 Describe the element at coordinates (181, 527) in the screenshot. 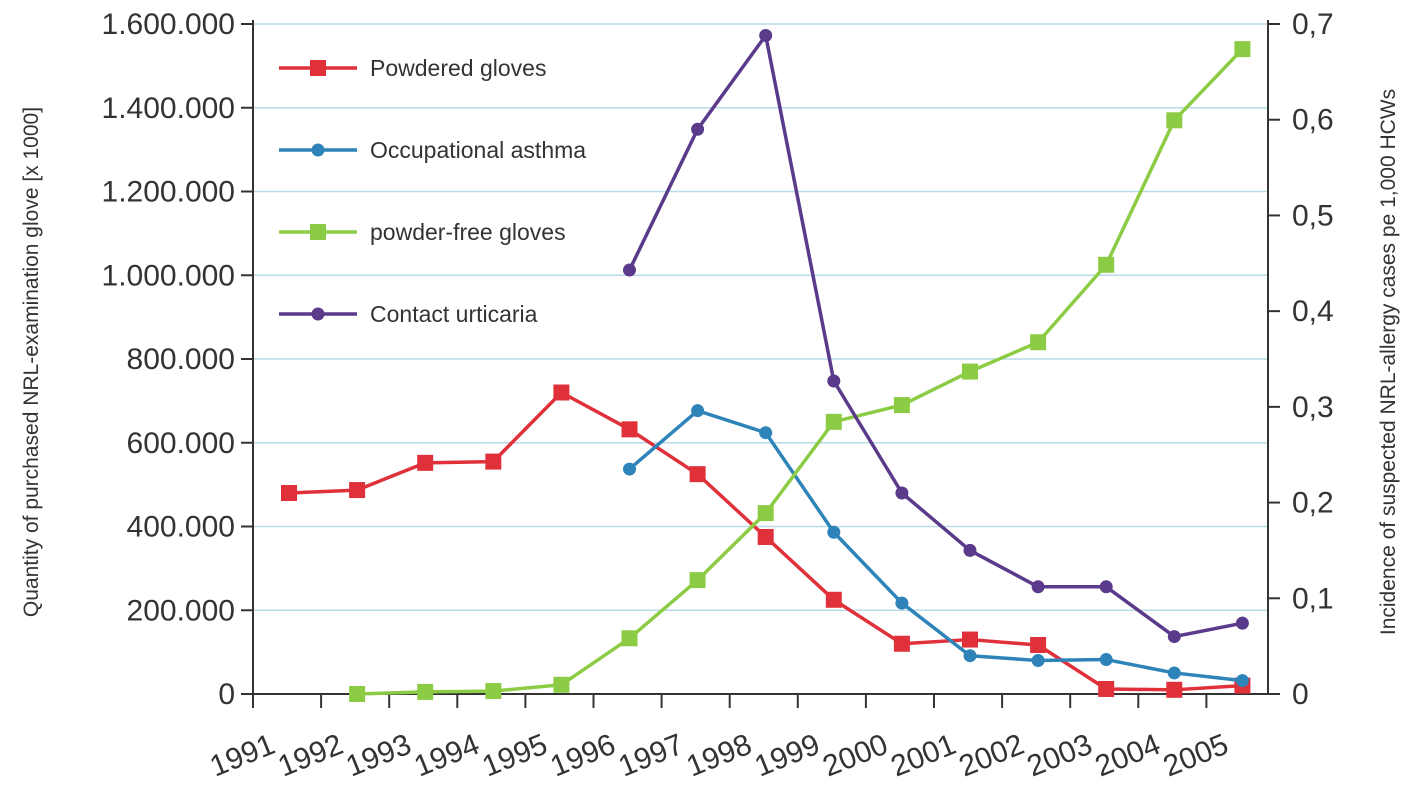

I see `left-y-tick-label: 400.000` at that location.